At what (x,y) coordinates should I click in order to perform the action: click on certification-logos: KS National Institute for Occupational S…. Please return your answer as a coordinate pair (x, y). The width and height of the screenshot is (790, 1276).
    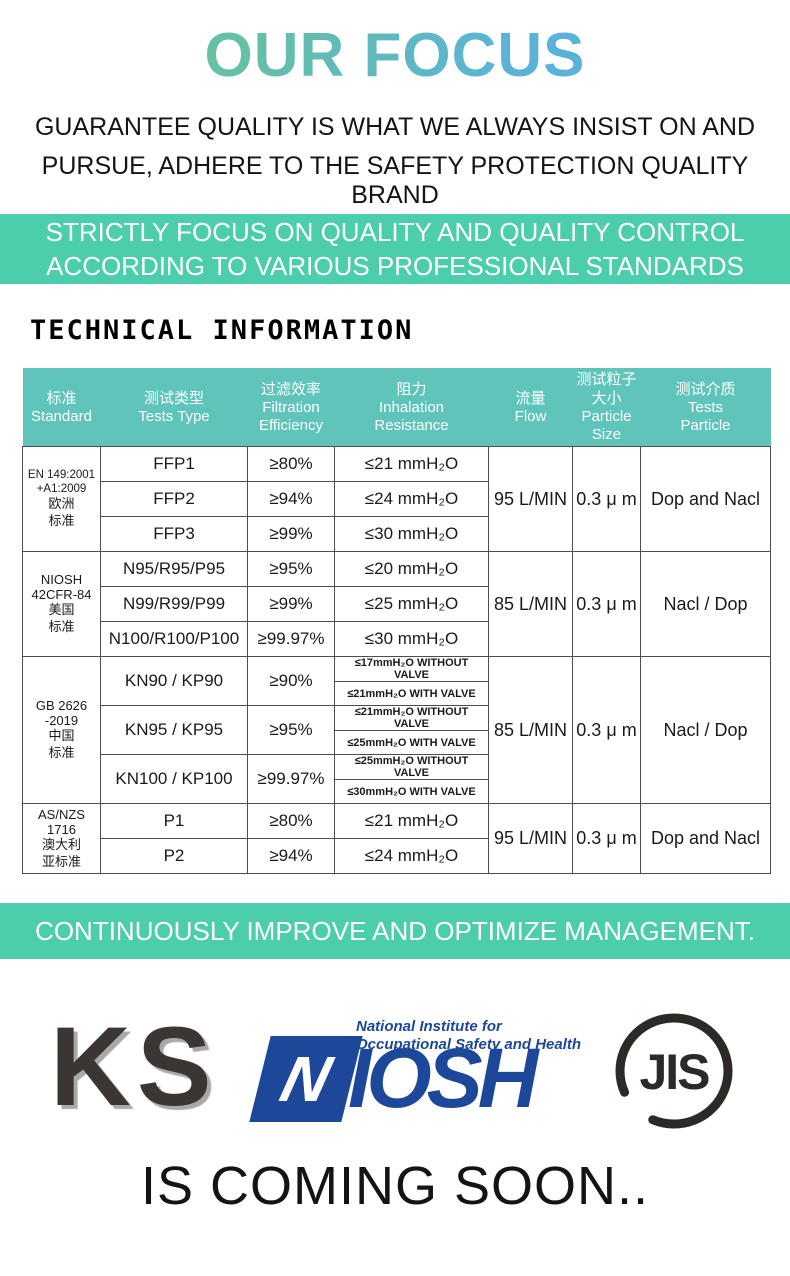
    Looking at the image, I should click on (395, 1074).